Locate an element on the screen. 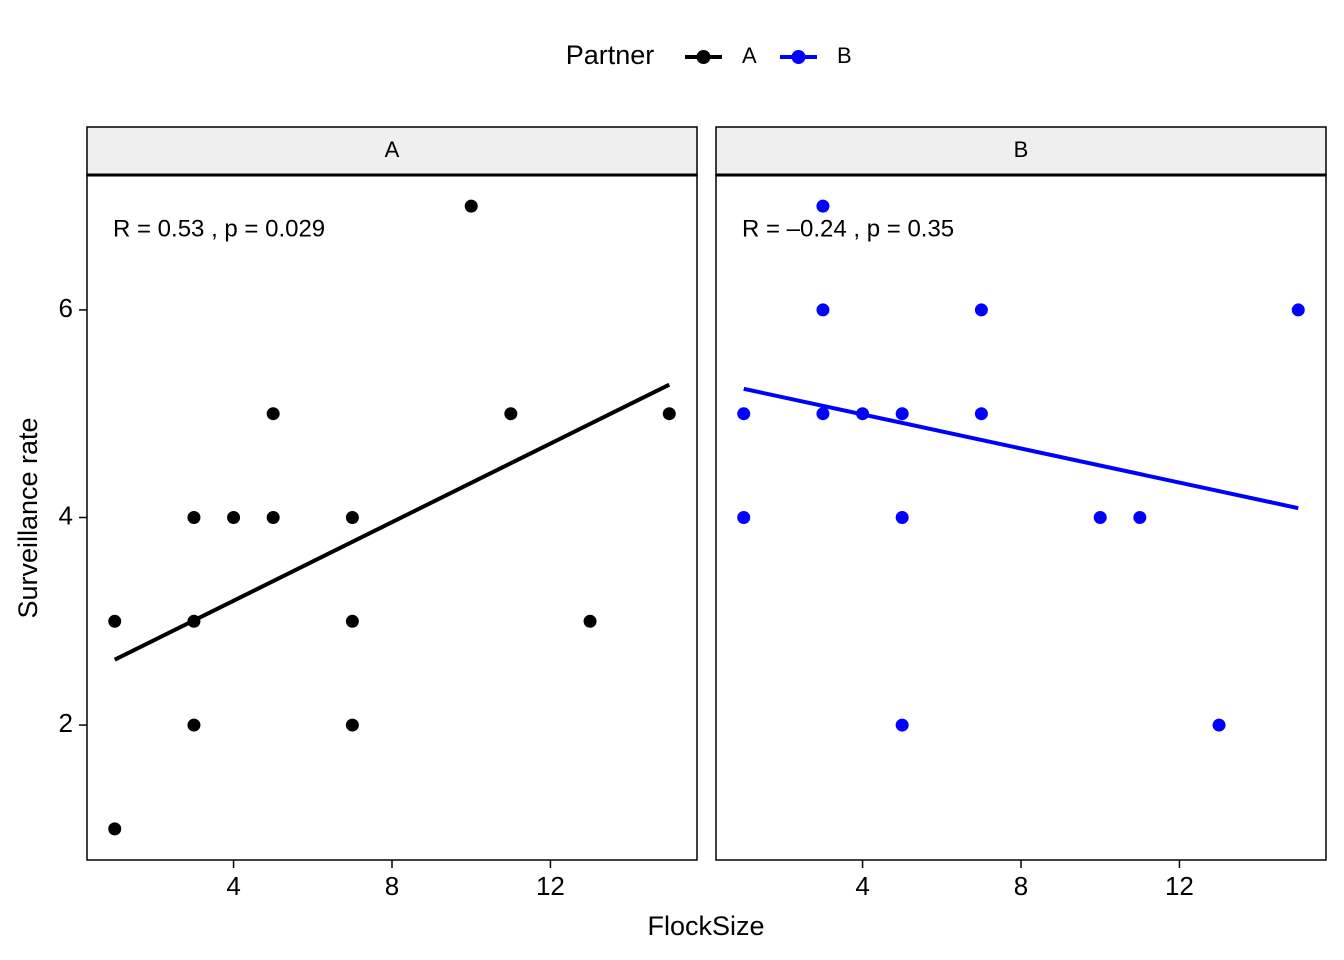 This screenshot has height=960, width=1344. y-axis-label: Surveillance rate is located at coordinates (28, 517).